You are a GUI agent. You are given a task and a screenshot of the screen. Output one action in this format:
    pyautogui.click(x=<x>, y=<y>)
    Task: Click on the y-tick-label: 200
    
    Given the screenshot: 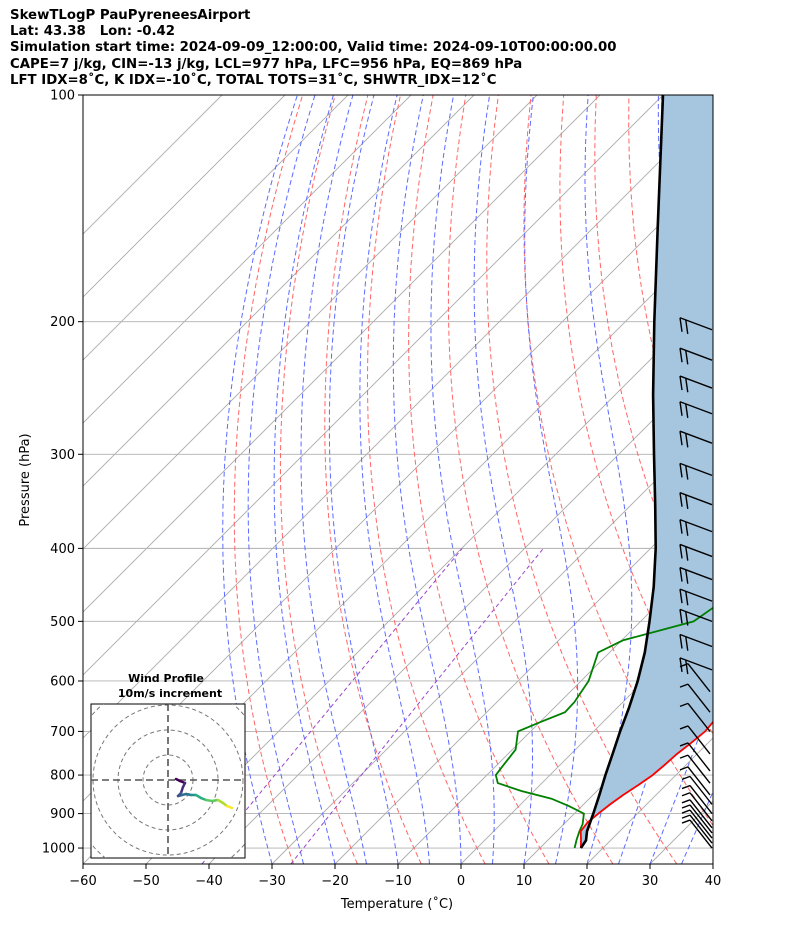 What is the action you would take?
    pyautogui.click(x=62, y=322)
    